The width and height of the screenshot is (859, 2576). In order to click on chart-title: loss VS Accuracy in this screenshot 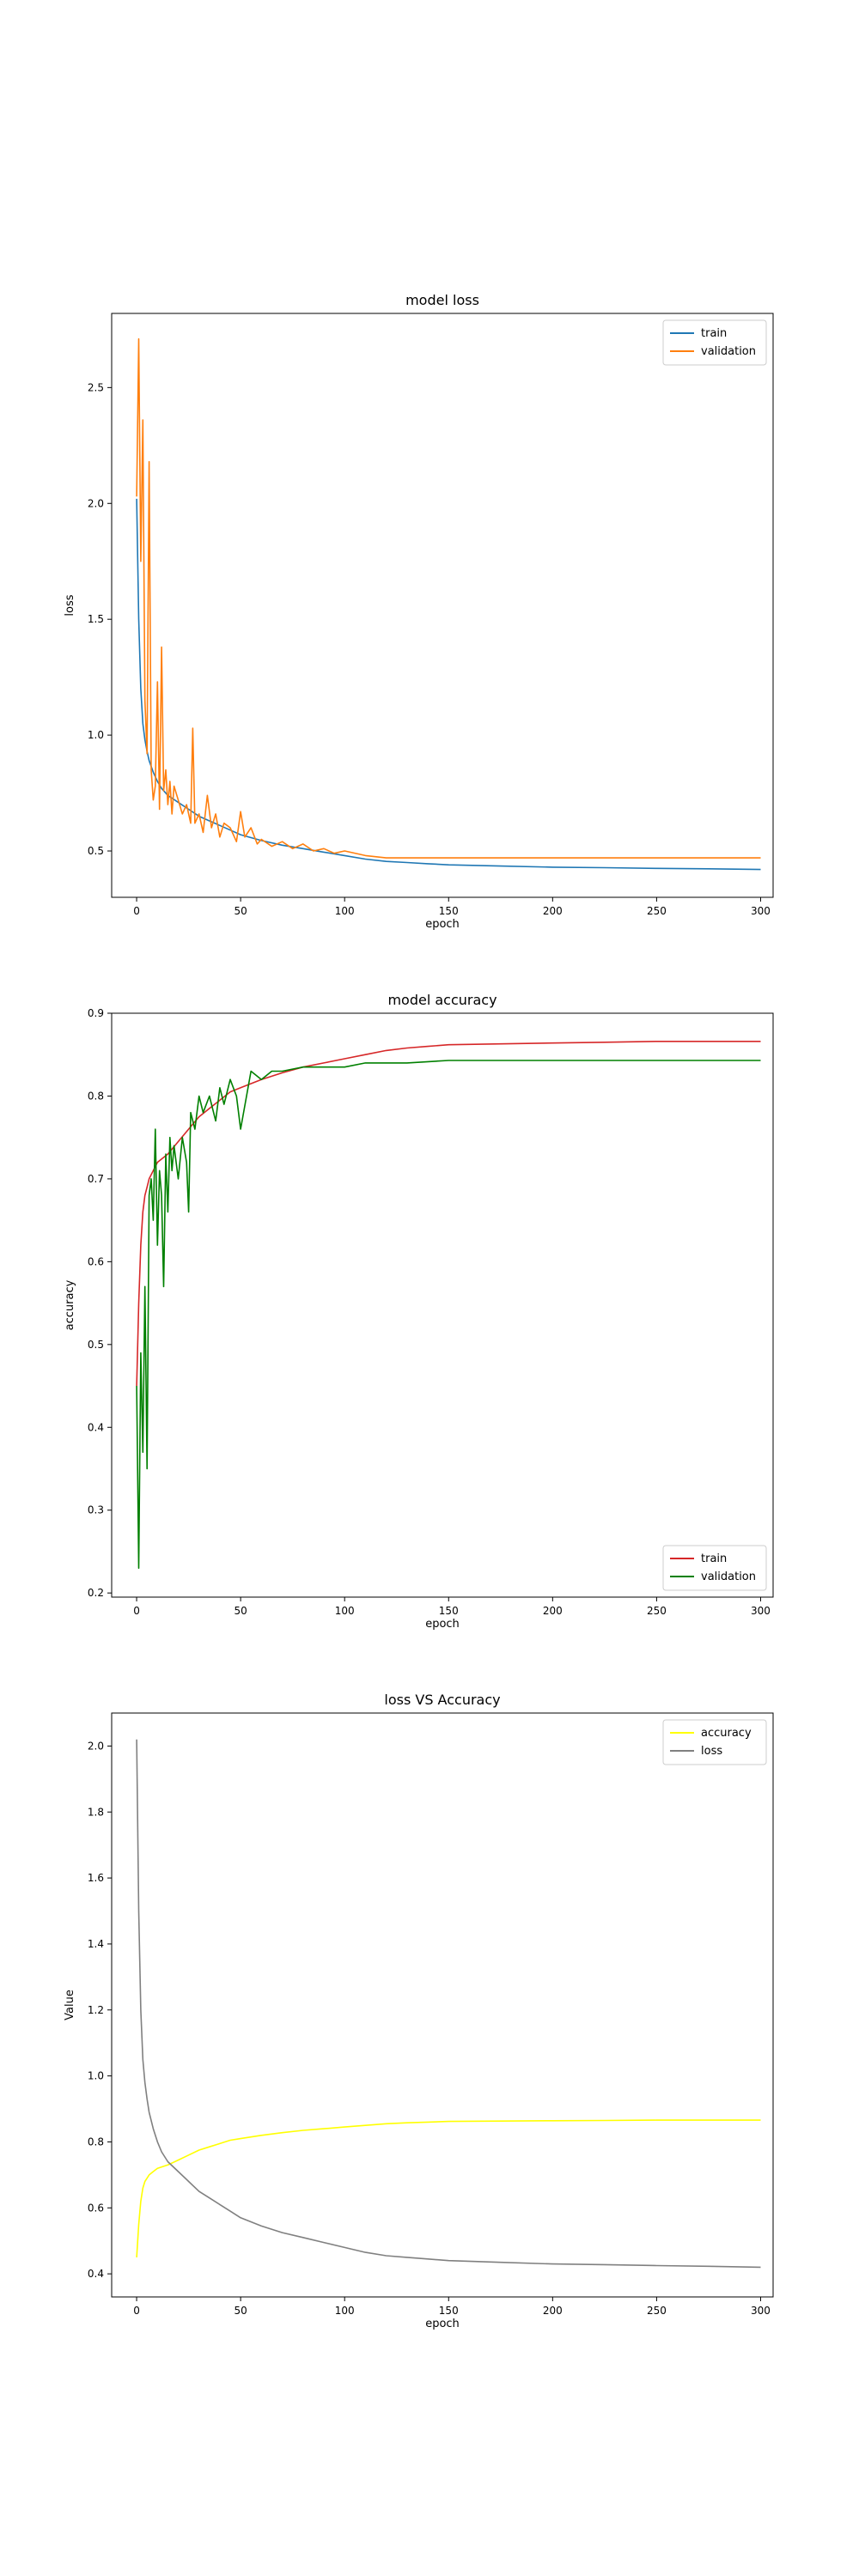, I will do `click(442, 1700)`.